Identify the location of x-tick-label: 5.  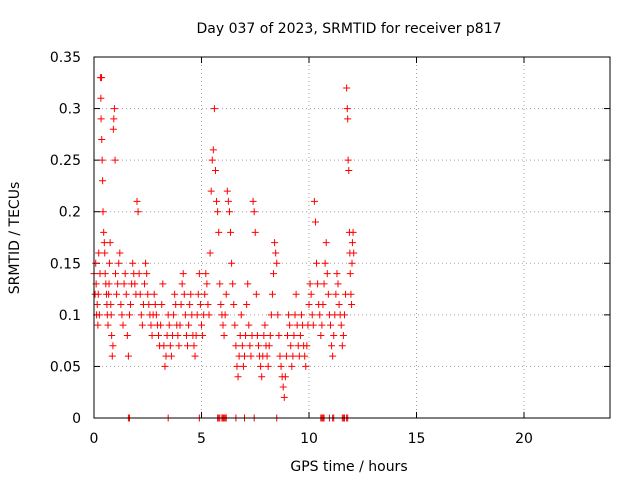
(201, 439).